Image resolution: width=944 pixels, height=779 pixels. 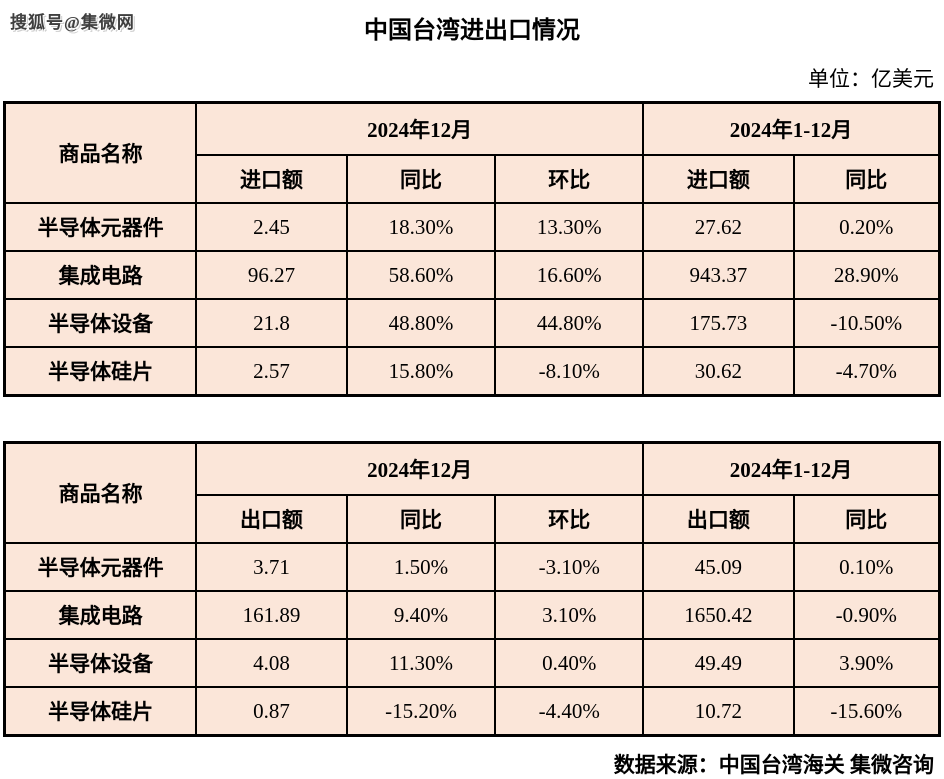 What do you see at coordinates (421, 615) in the screenshot?
I see `cell-value: 9.40%` at bounding box center [421, 615].